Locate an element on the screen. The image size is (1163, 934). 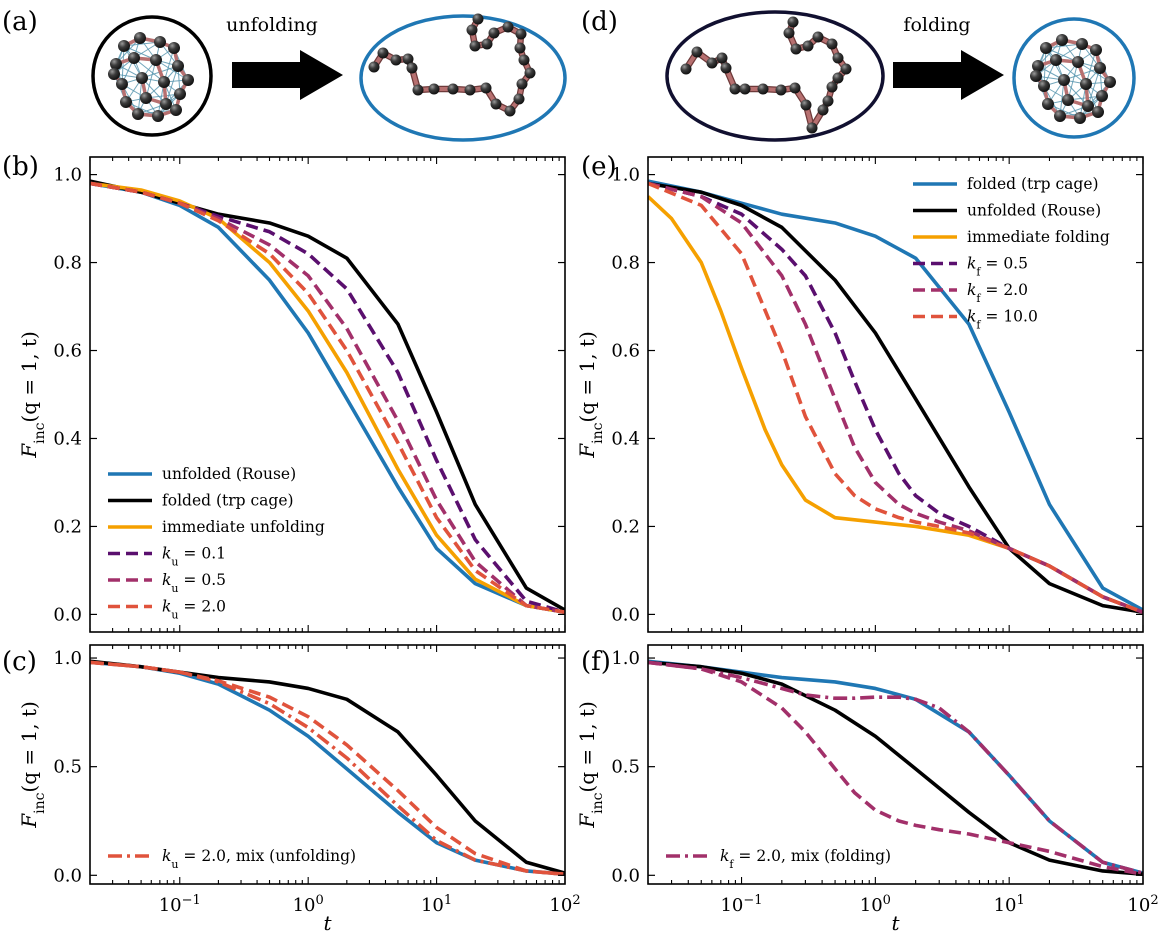
legend-label: ku = 2.0, mix (unfolding) is located at coordinates (259, 859).